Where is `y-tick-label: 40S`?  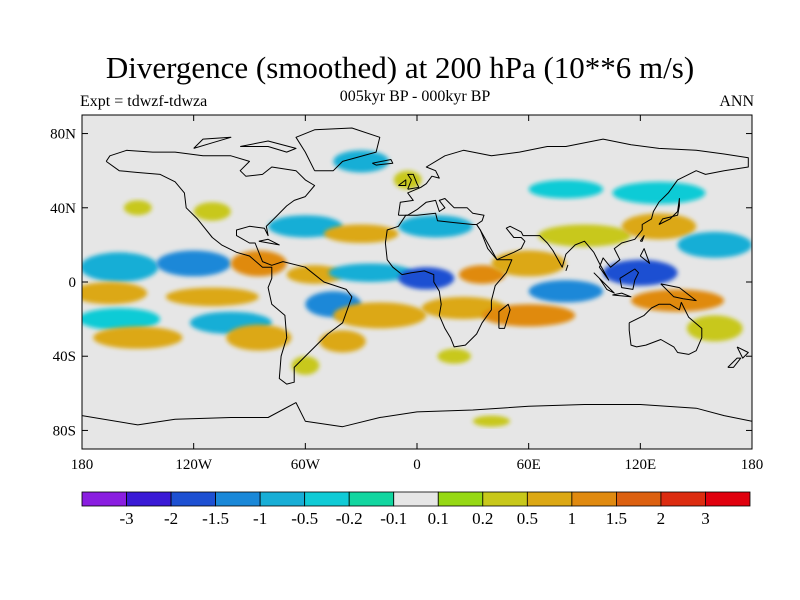
y-tick-label: 40S is located at coordinates (64, 357).